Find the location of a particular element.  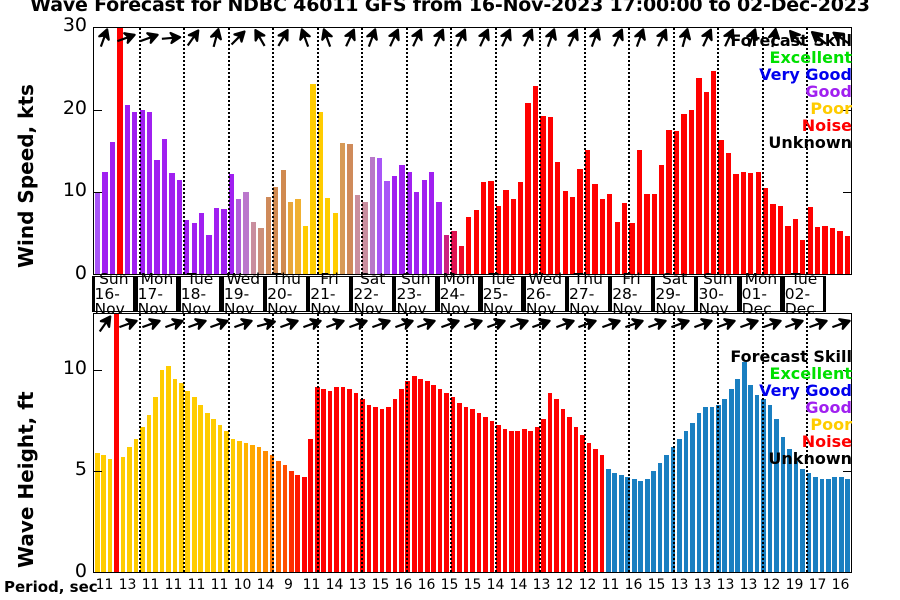

wind-speed-axis-label: Wind Speed, kts is located at coordinates (26, 176).